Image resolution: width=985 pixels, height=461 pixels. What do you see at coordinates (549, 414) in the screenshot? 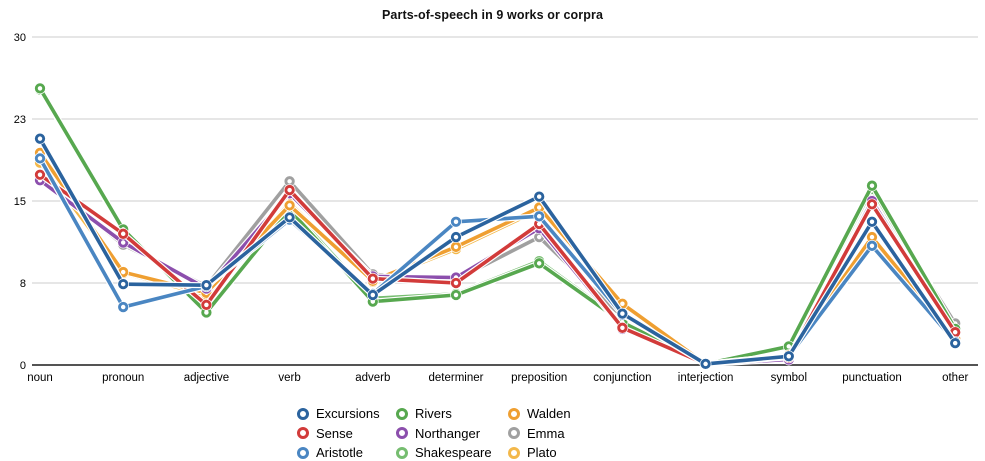
I see `legend-label: Walden` at bounding box center [549, 414].